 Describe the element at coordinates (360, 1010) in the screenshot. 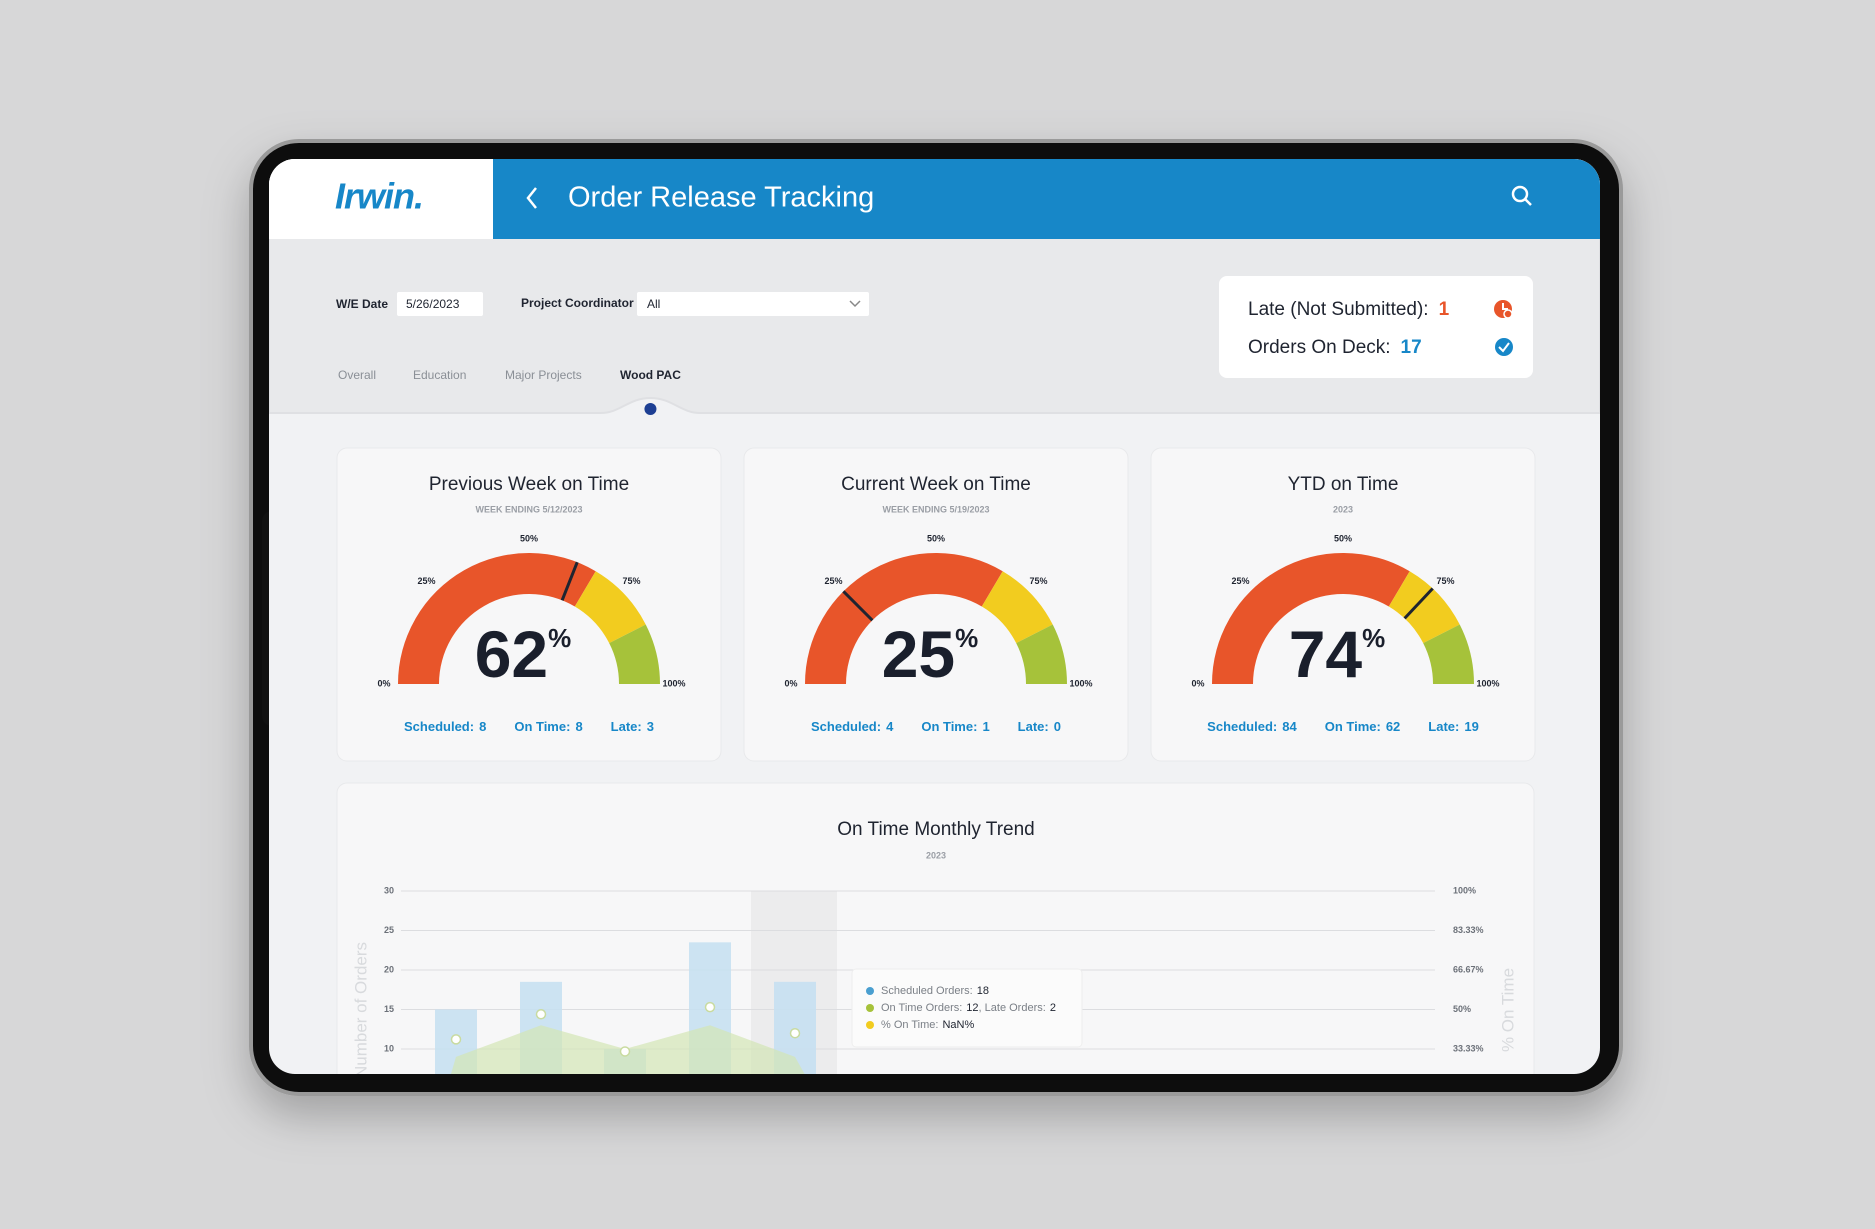

I see `y-axis-label: Number of Orders` at that location.